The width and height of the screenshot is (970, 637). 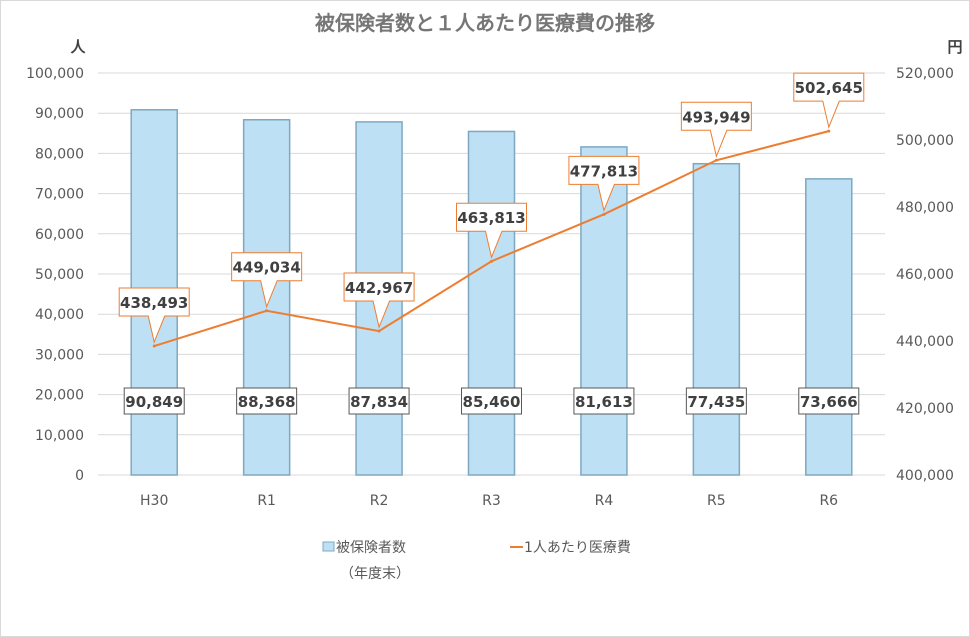 What do you see at coordinates (716, 501) in the screenshot?
I see `x-tick-label: R5` at bounding box center [716, 501].